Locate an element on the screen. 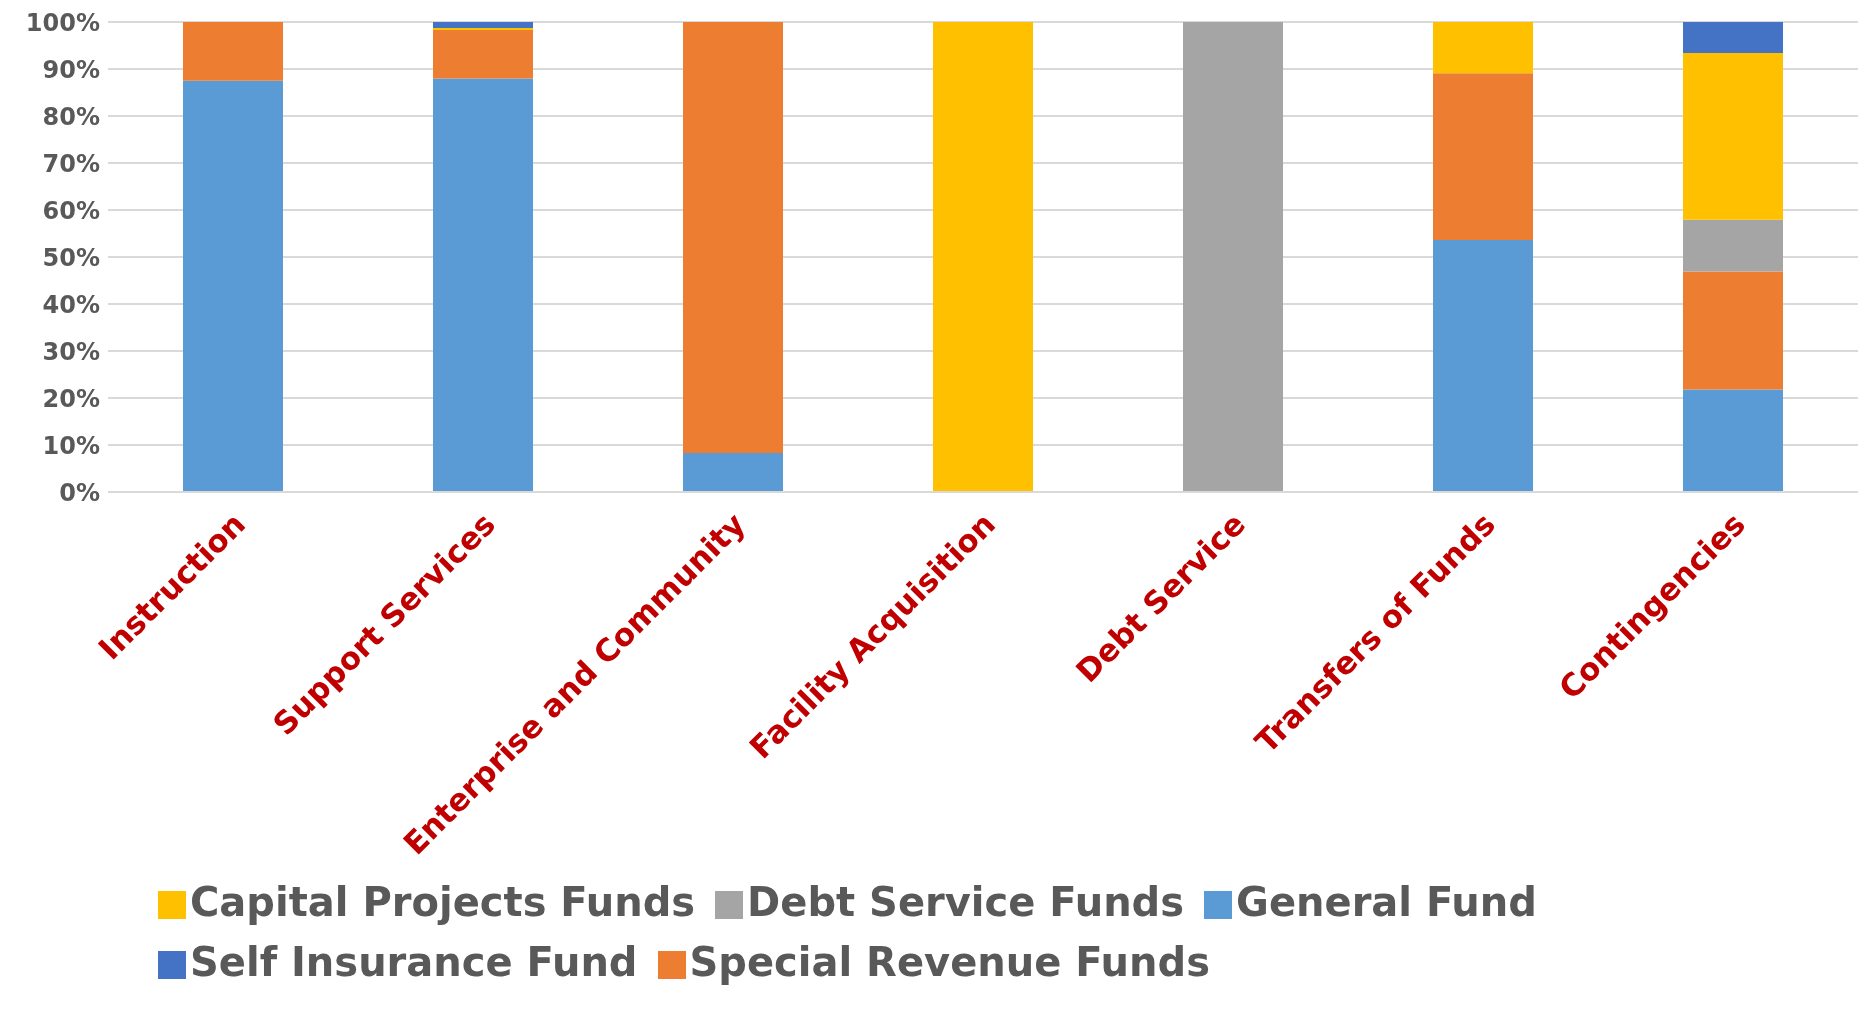 The image size is (1870, 1015). y-tick-label: 80% is located at coordinates (71, 116).